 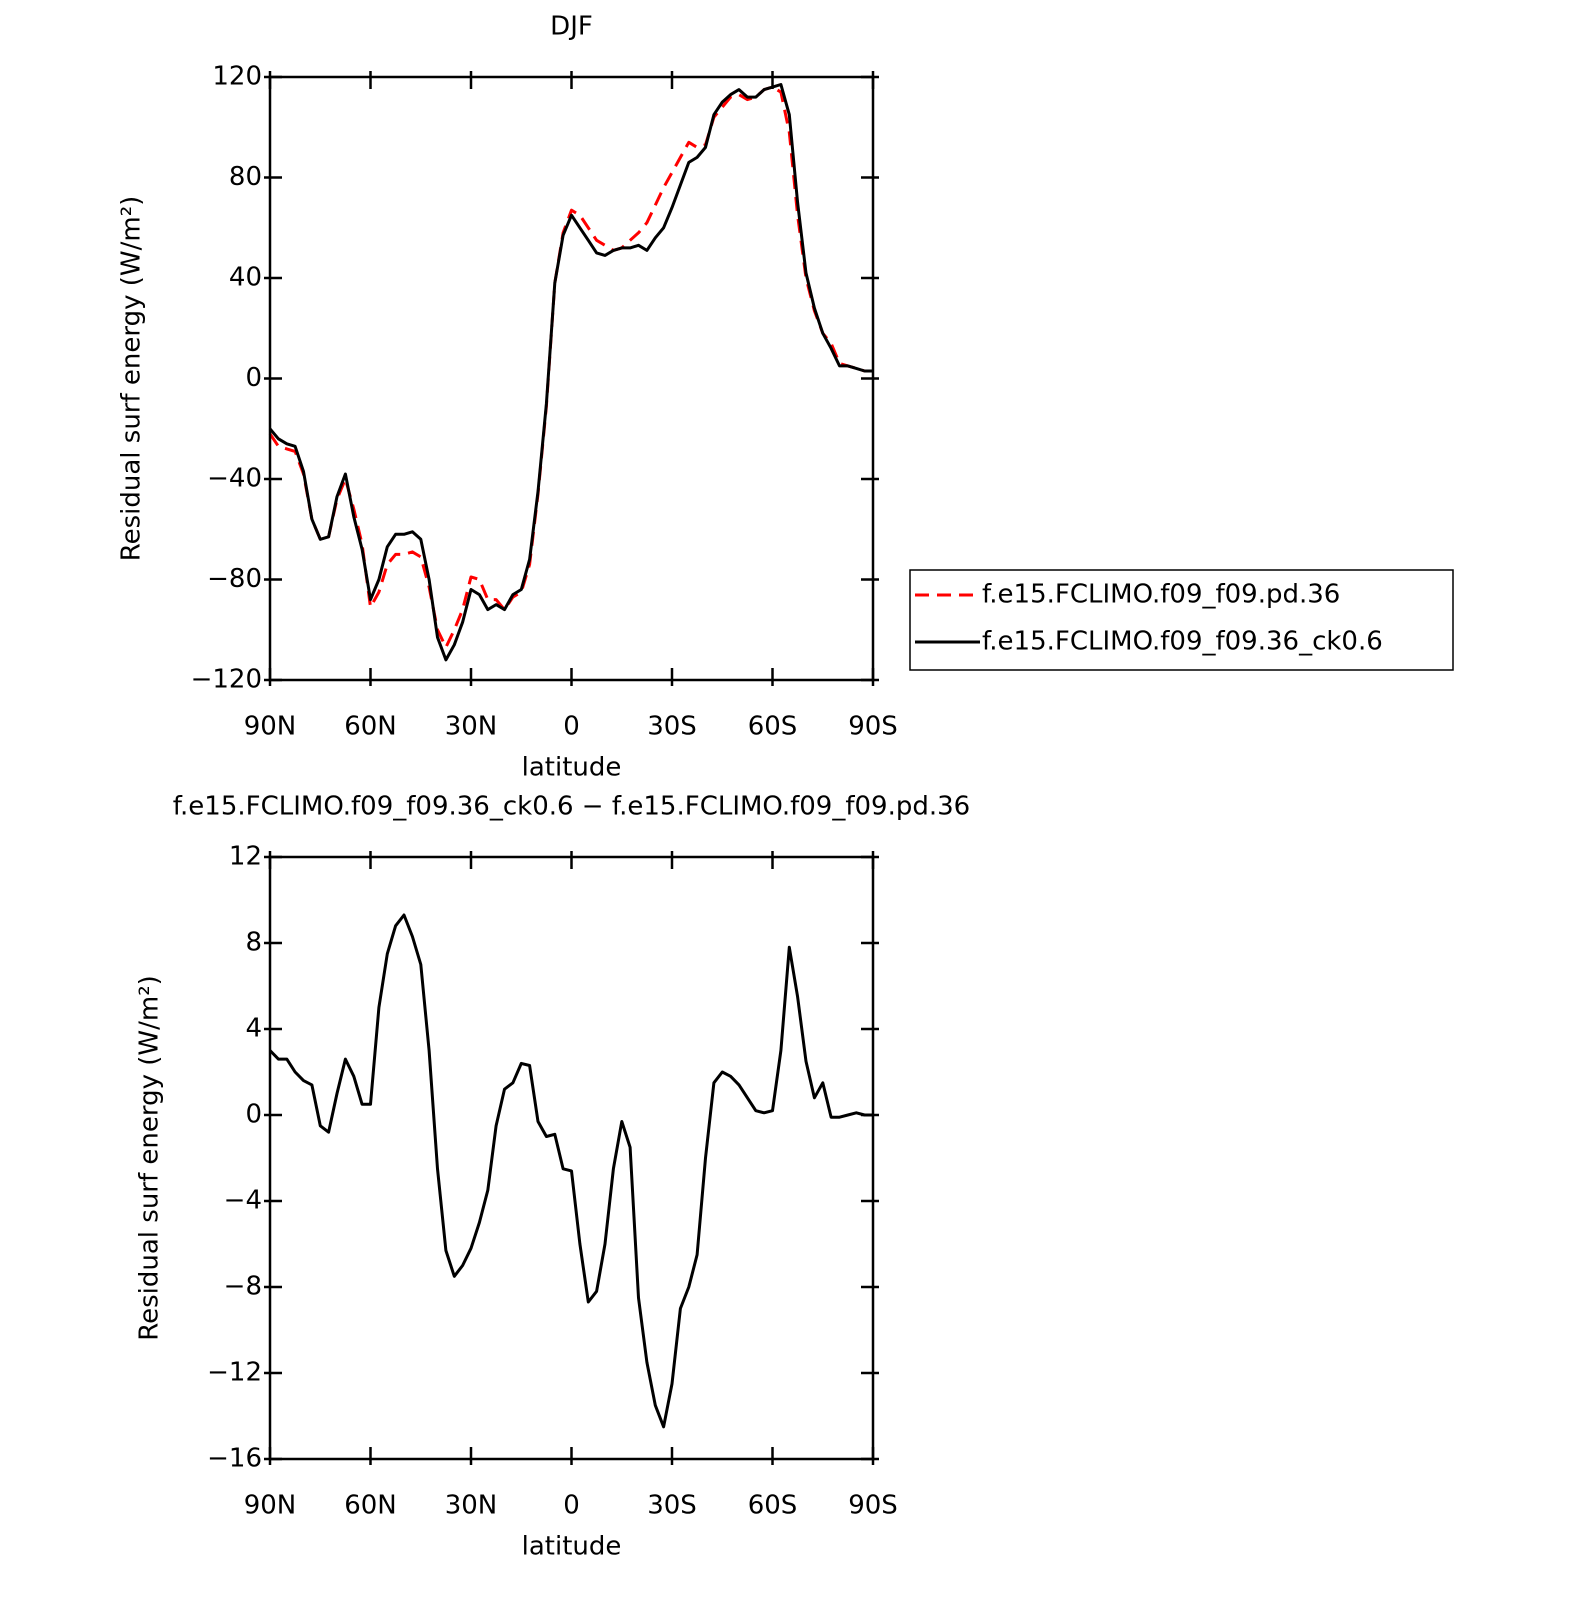 I want to click on legend-label: f.e15.FCLIMO.f09_f09.pd.36, so click(x=1161, y=595).